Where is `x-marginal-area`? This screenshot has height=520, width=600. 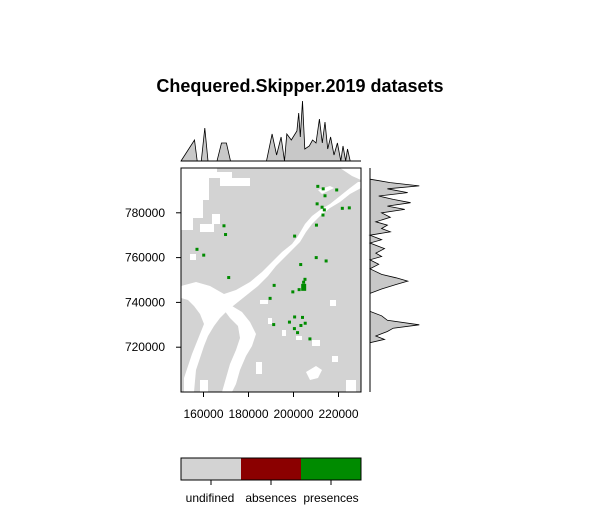
x-marginal-area is located at coordinates (270, 131).